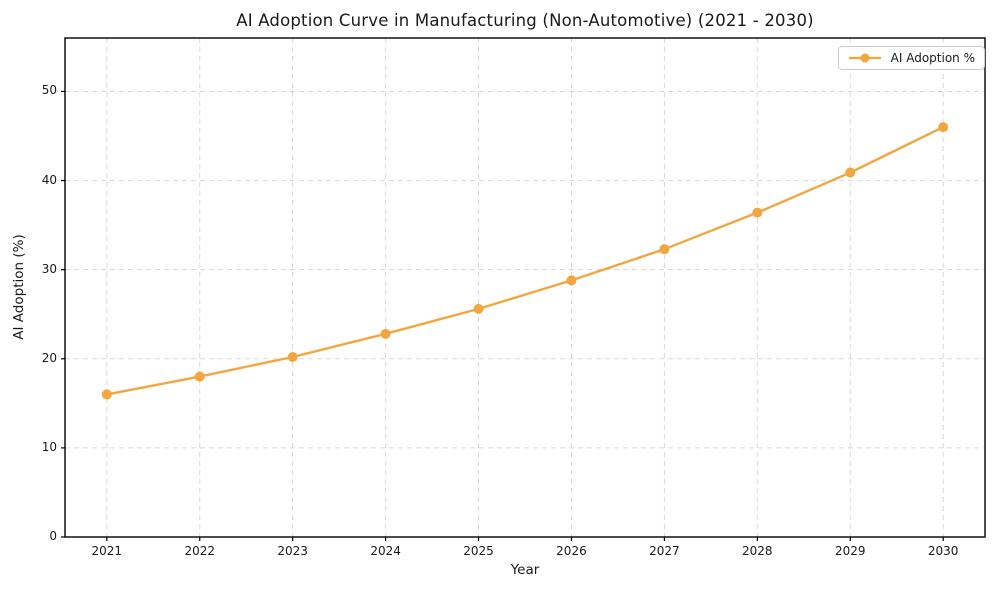 This screenshot has height=600, width=1000. Describe the element at coordinates (53, 536) in the screenshot. I see `y-tick-label: 0` at that location.